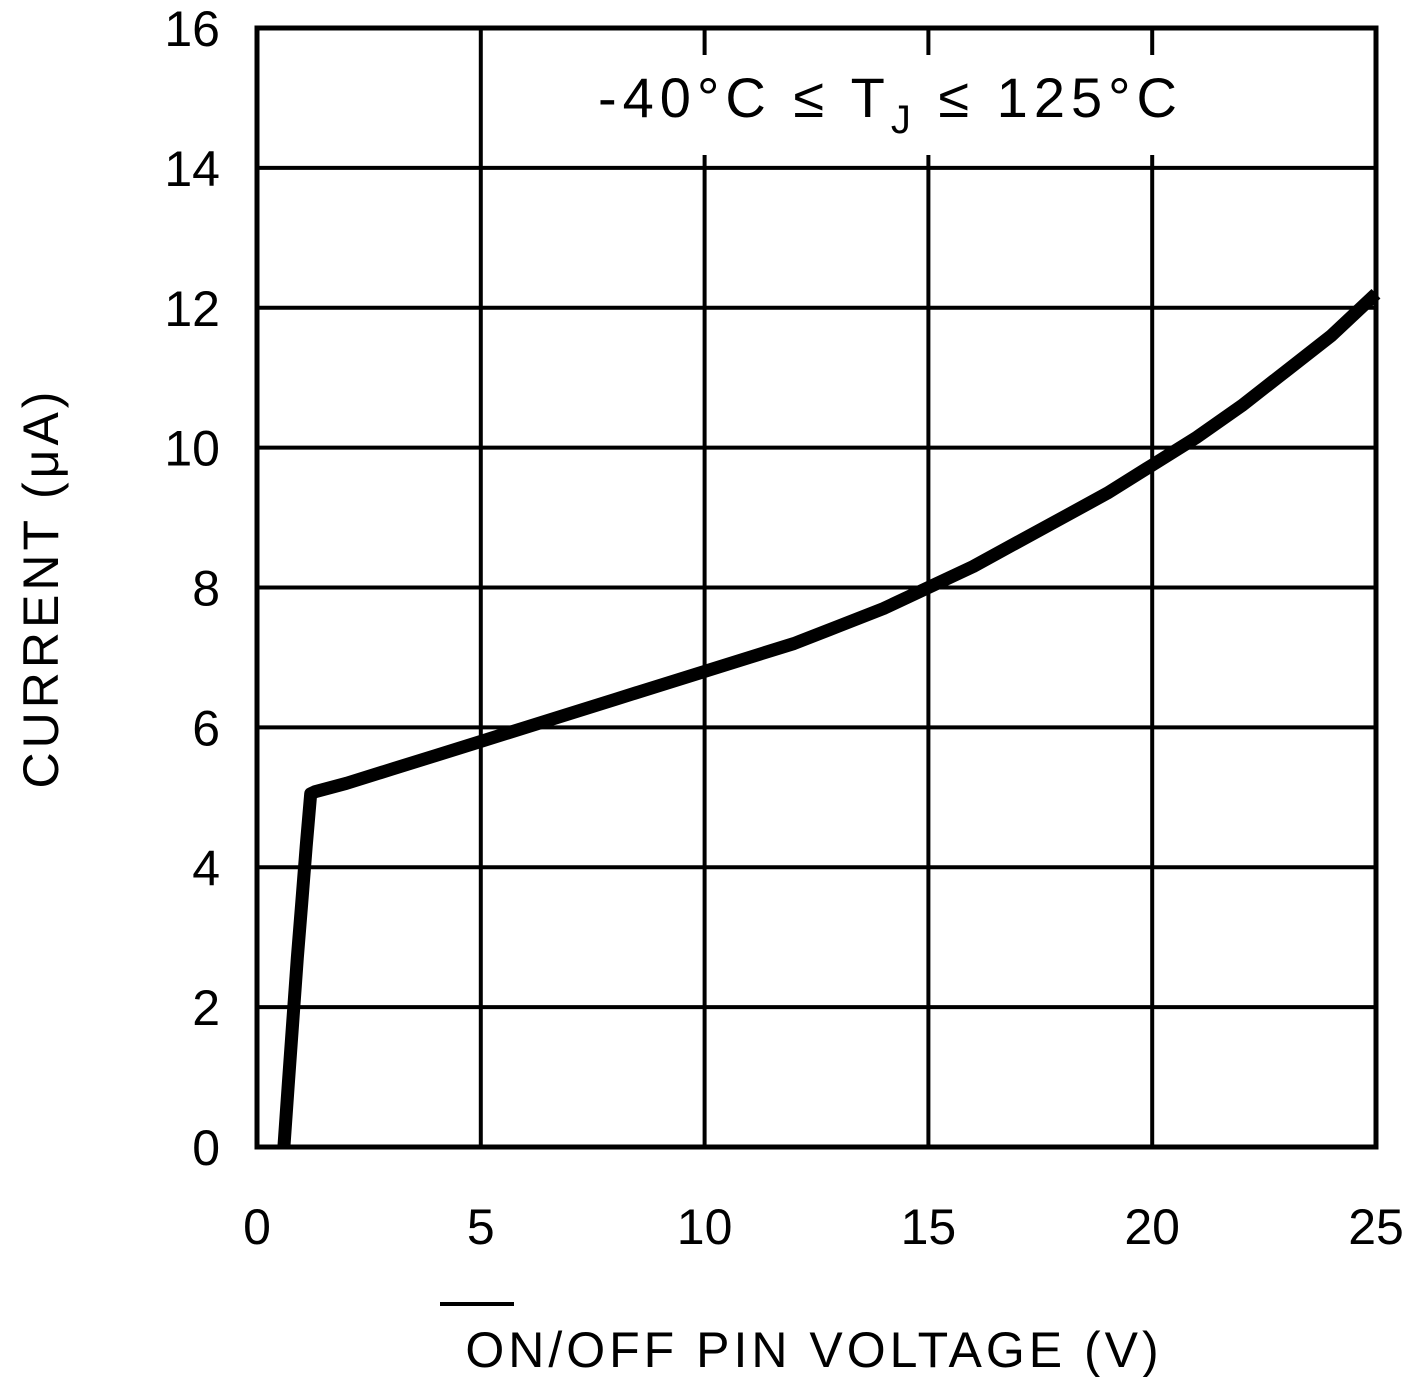 The width and height of the screenshot is (1409, 1377). Describe the element at coordinates (1152, 1227) in the screenshot. I see `x-tick-label-20: 20` at that location.